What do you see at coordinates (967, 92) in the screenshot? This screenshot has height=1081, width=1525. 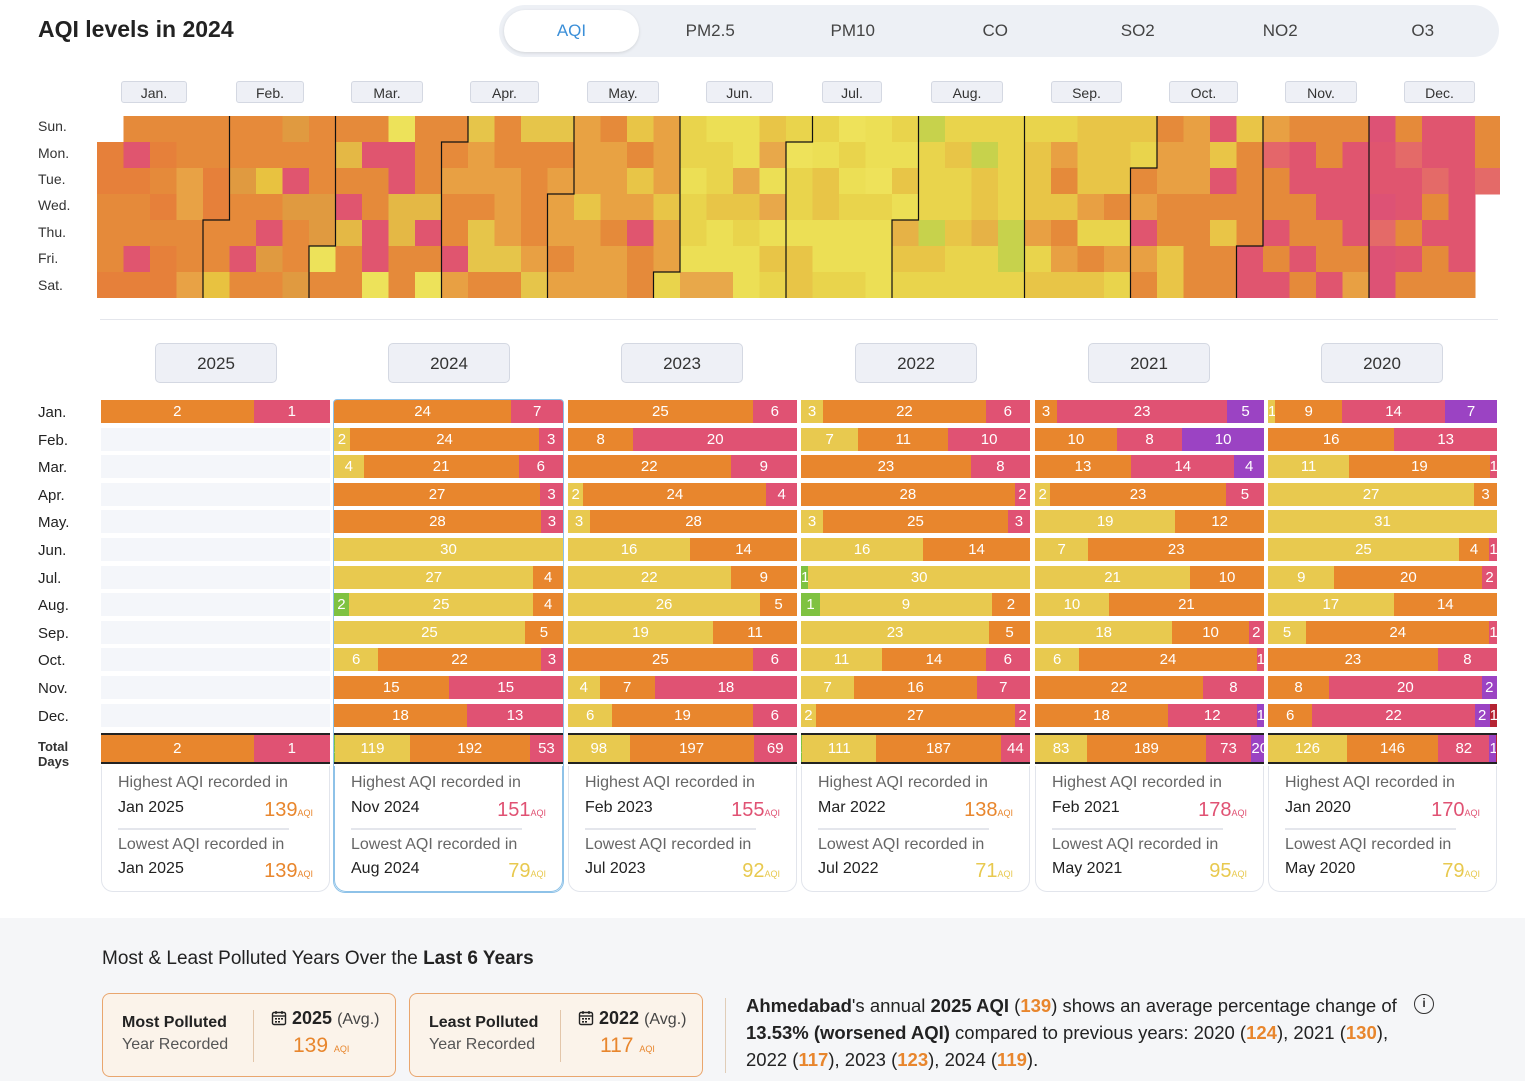 I see `heatmap-month-8: Aug.` at bounding box center [967, 92].